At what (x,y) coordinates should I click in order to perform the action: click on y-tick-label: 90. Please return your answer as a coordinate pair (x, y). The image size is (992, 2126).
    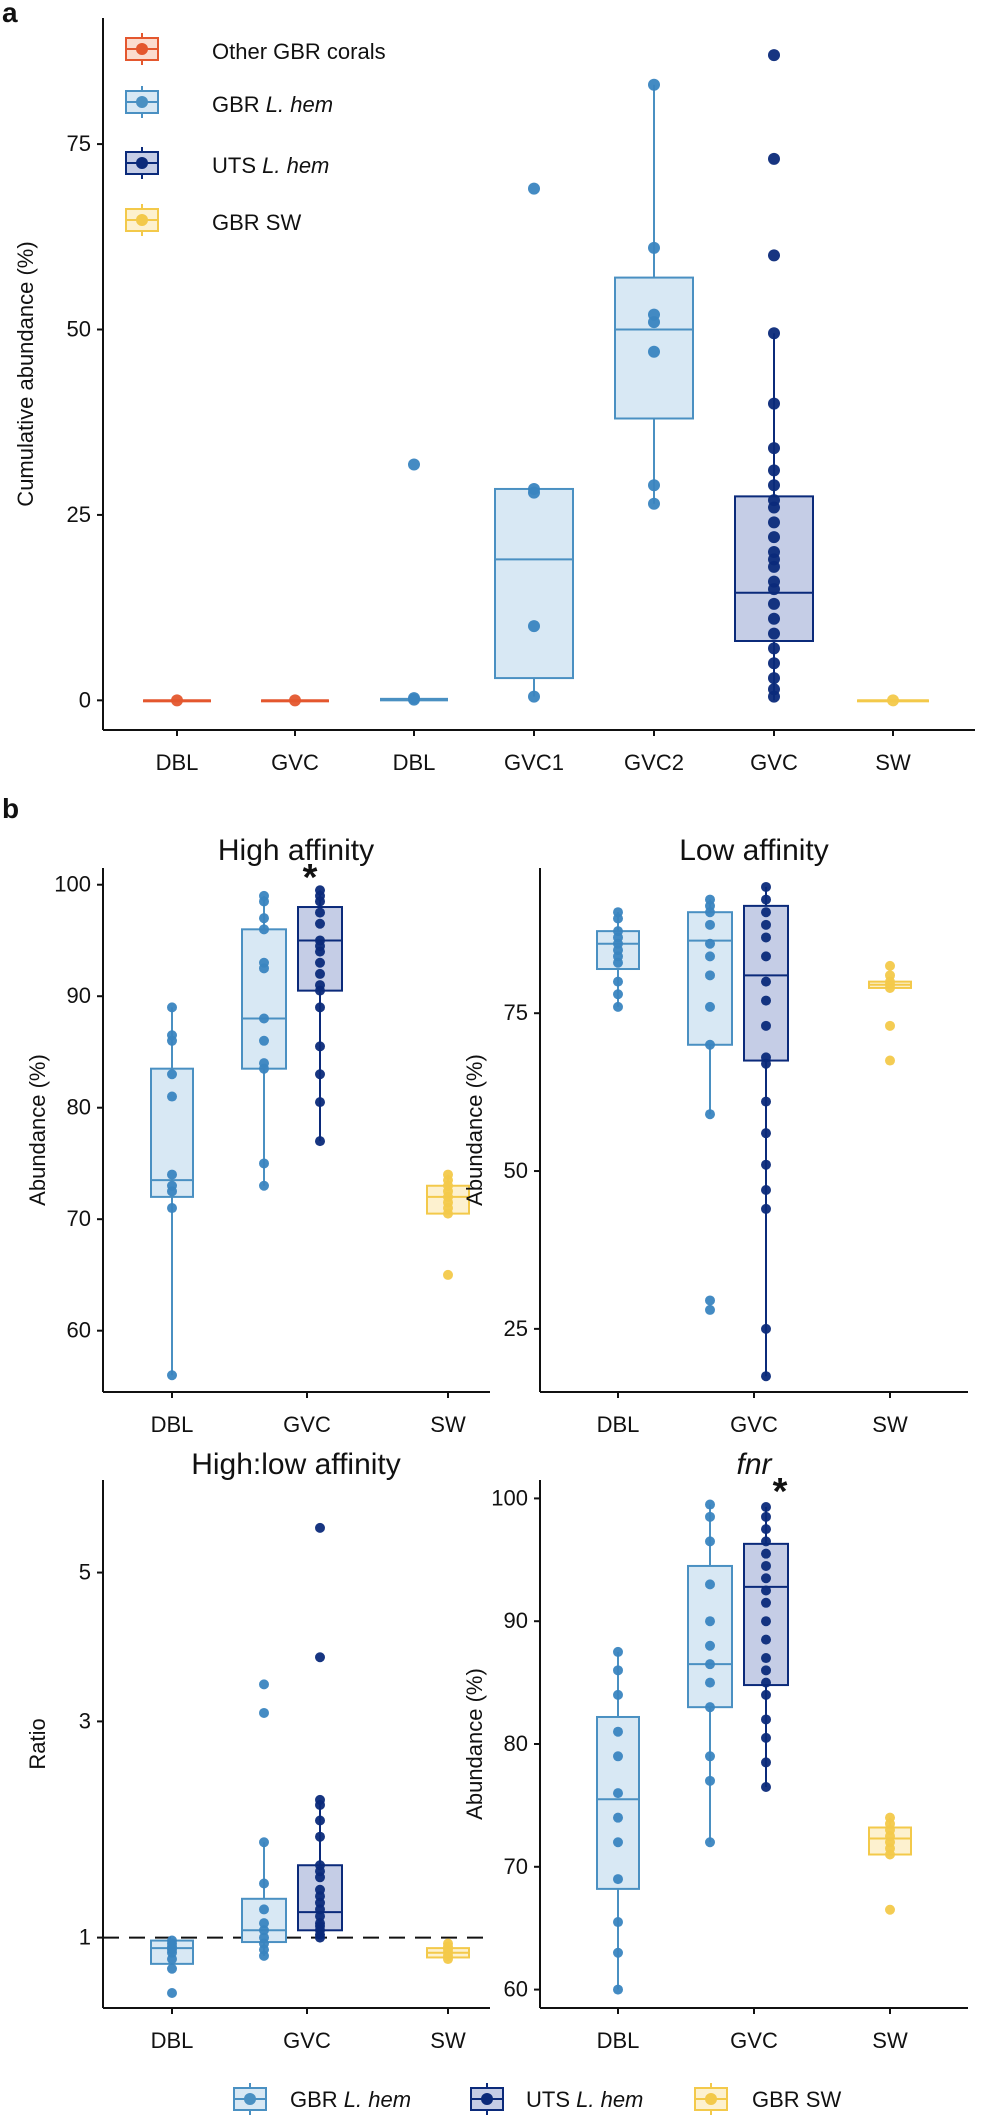
    Looking at the image, I should click on (516, 1620).